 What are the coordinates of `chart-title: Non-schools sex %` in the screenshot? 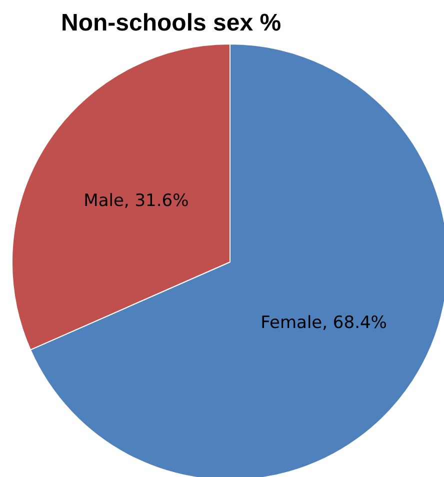 It's located at (171, 23).